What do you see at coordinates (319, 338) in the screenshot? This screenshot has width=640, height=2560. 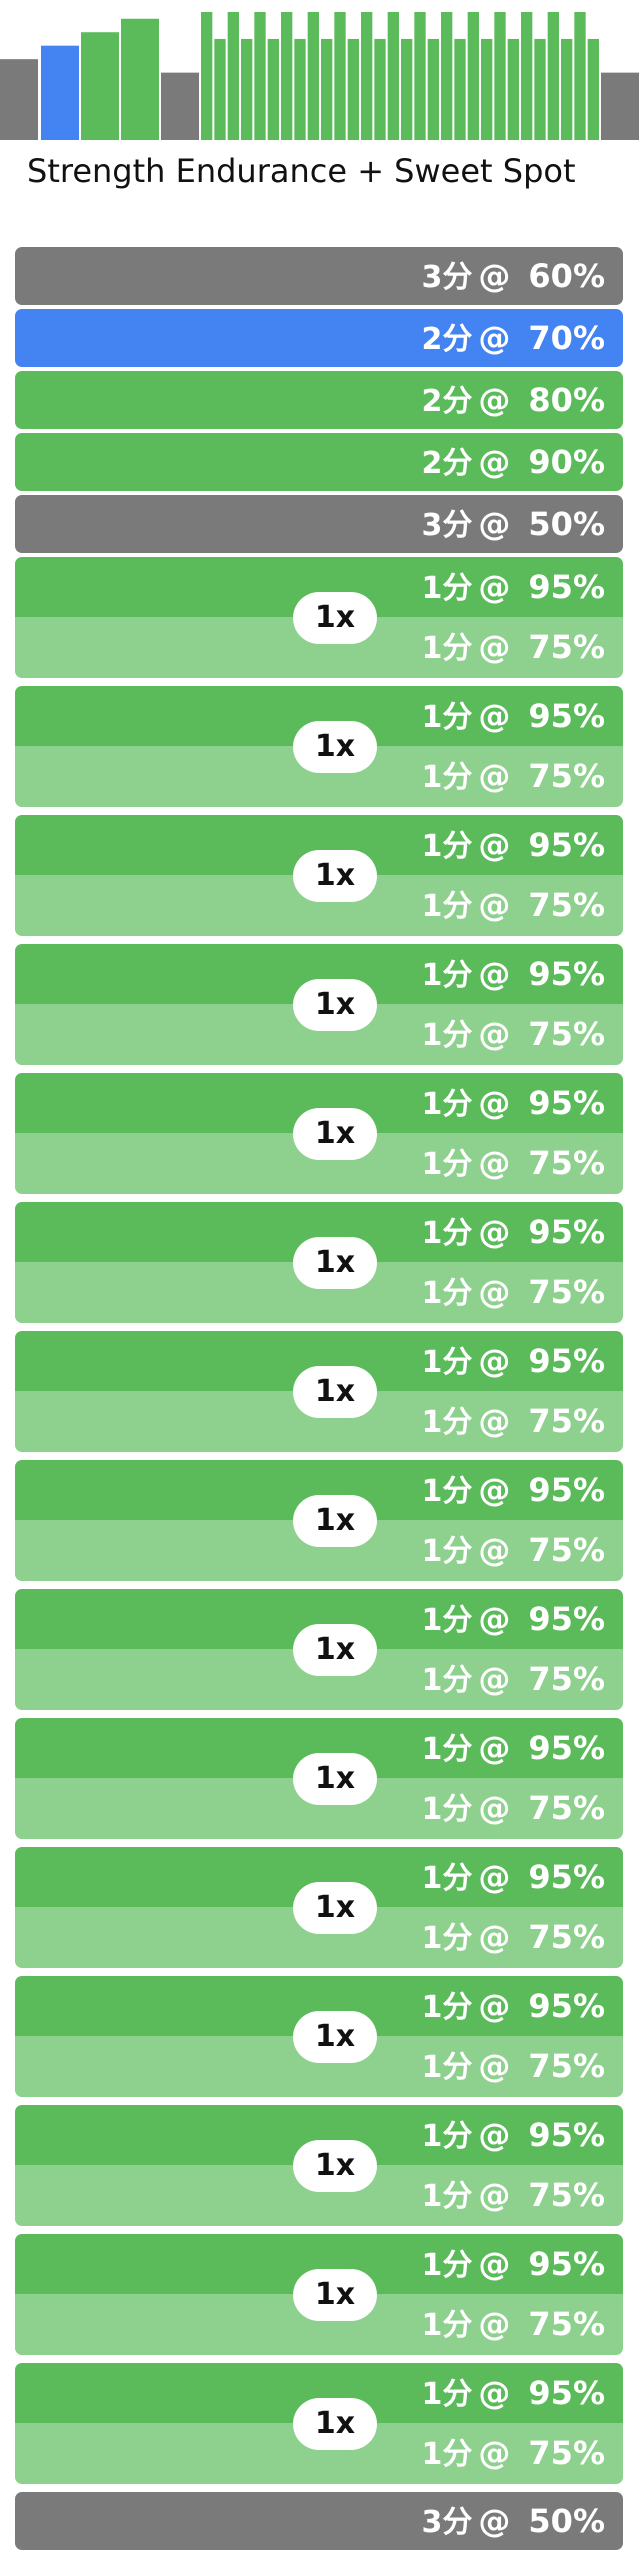 I see `segment-step: 2分 @70%` at bounding box center [319, 338].